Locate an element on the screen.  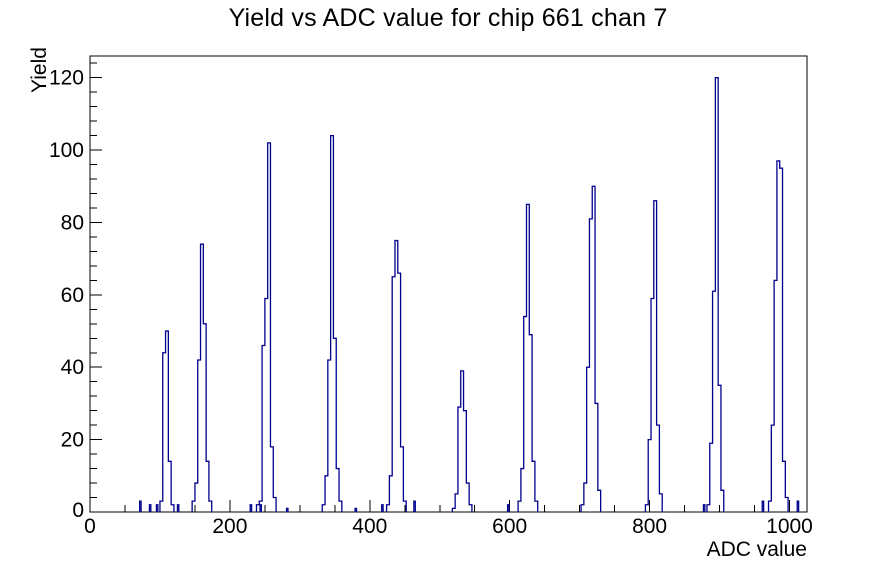
svg-text: 40 is located at coordinates (72, 367).